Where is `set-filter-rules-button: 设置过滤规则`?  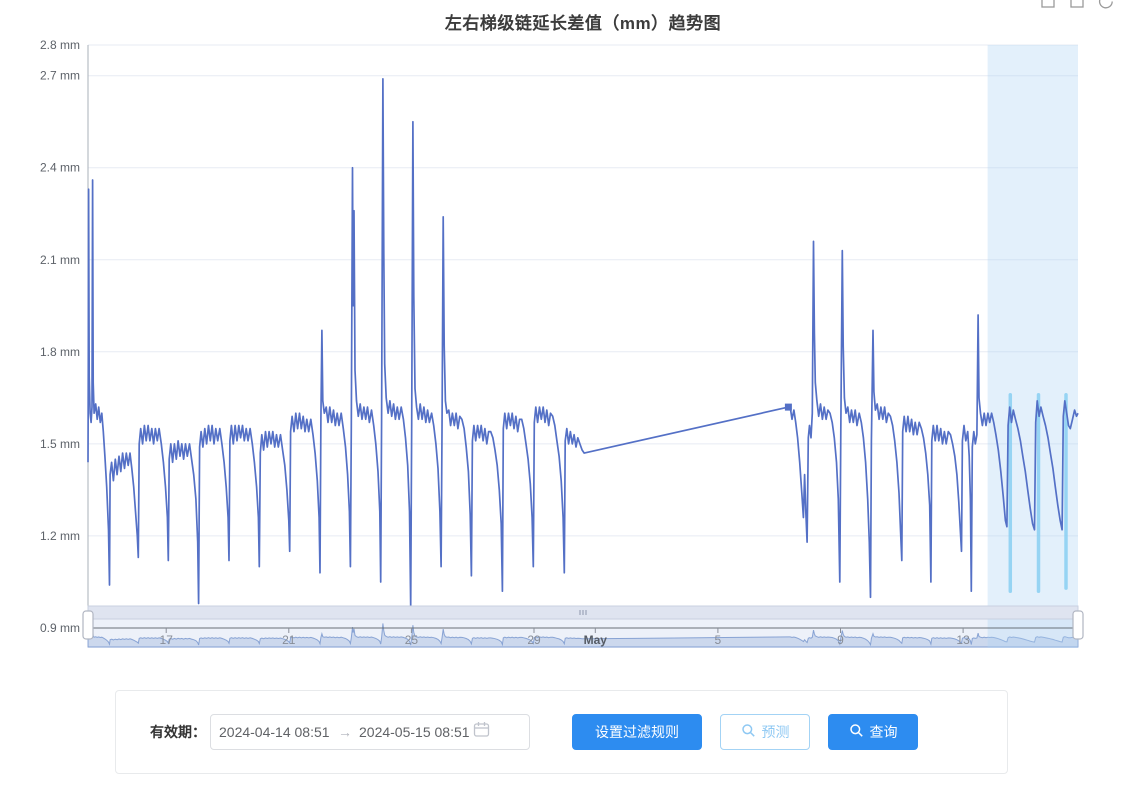
set-filter-rules-button: 设置过滤规则 is located at coordinates (637, 732).